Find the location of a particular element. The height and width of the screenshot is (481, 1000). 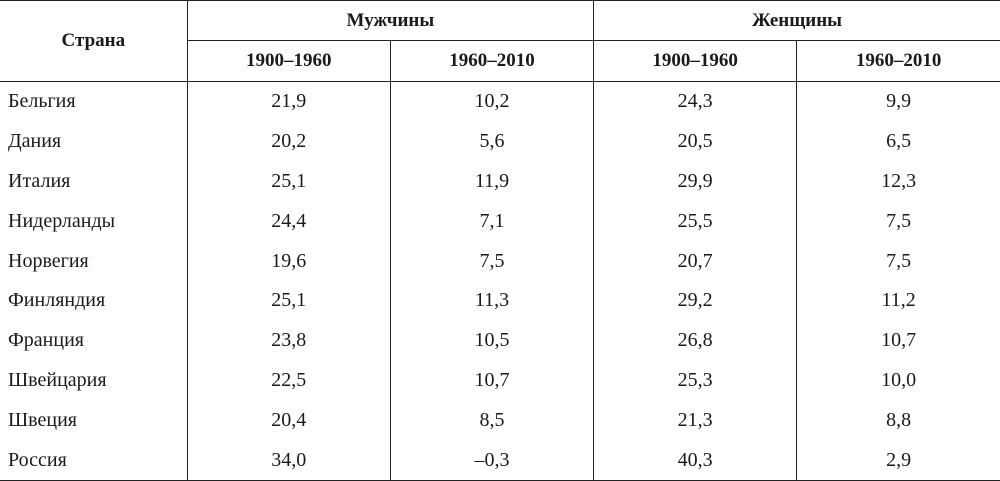

header-row-periods: 1900–1960 1960–2010 1900–1960 1960–2010 is located at coordinates (500, 61).